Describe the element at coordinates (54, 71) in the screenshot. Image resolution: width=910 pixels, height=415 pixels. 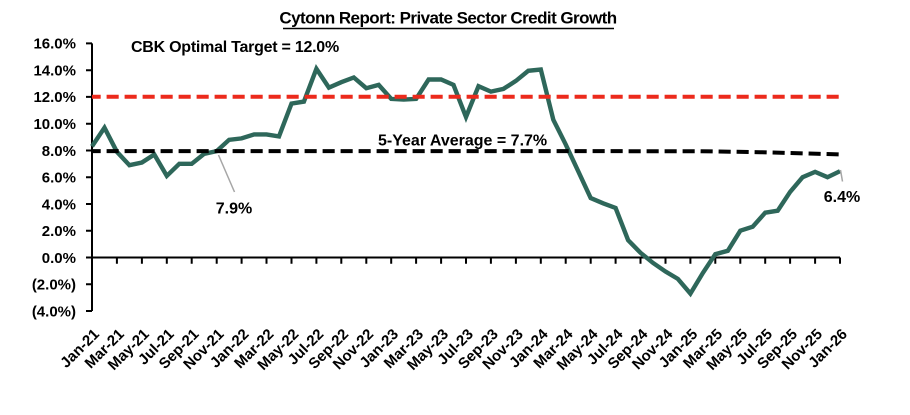
I see `svg-text: 14.0%` at that location.